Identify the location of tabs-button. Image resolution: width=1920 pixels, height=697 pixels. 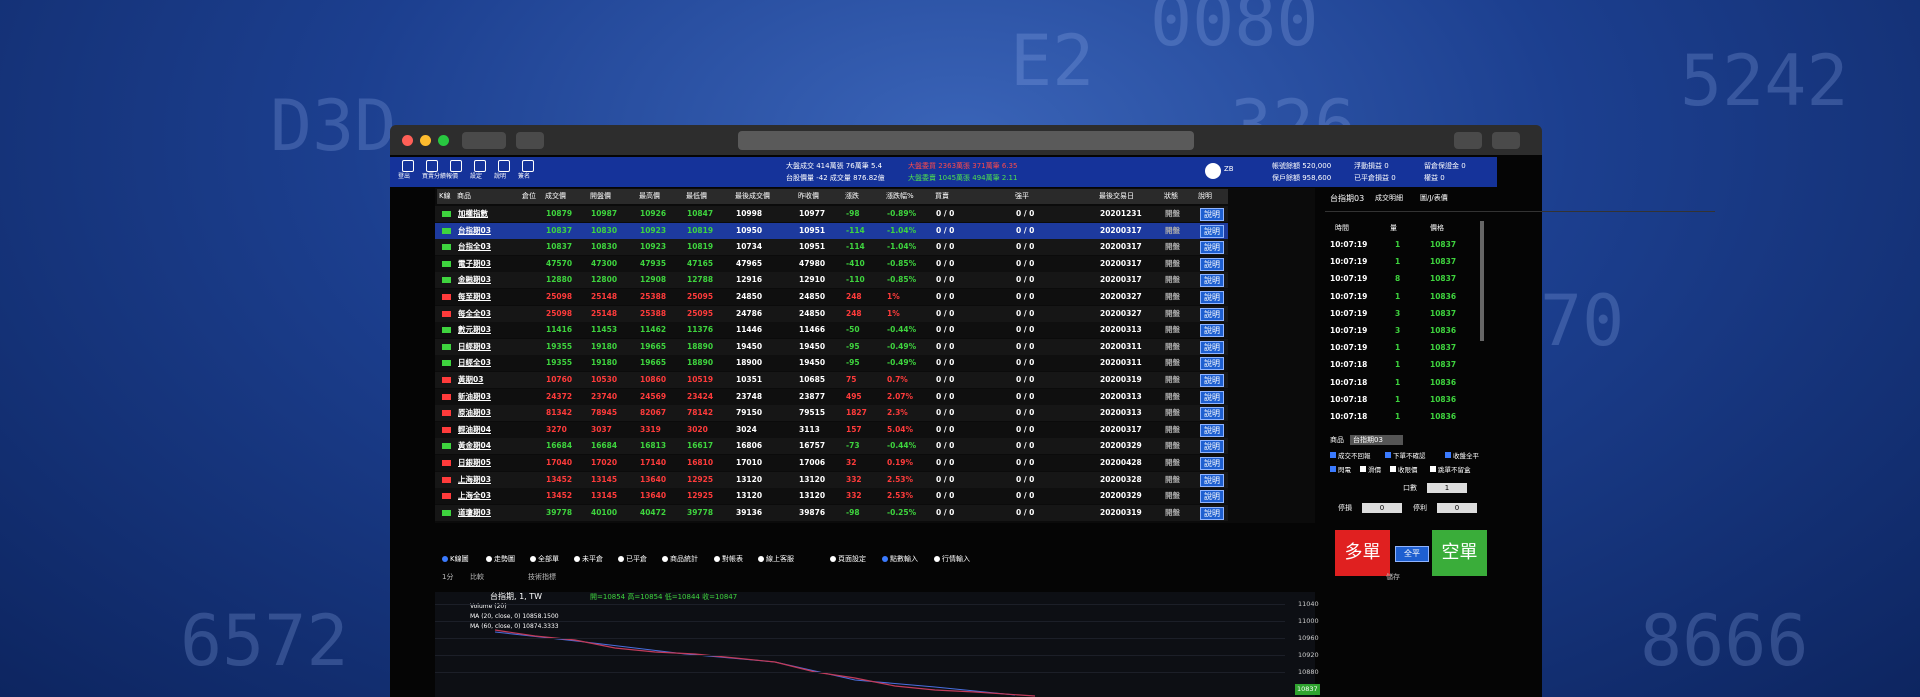
(1506, 140).